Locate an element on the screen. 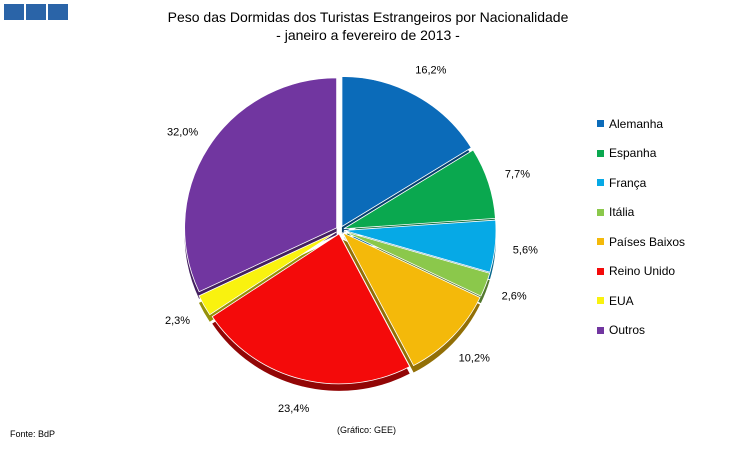  pie-data-label: 2,6% is located at coordinates (514, 297).